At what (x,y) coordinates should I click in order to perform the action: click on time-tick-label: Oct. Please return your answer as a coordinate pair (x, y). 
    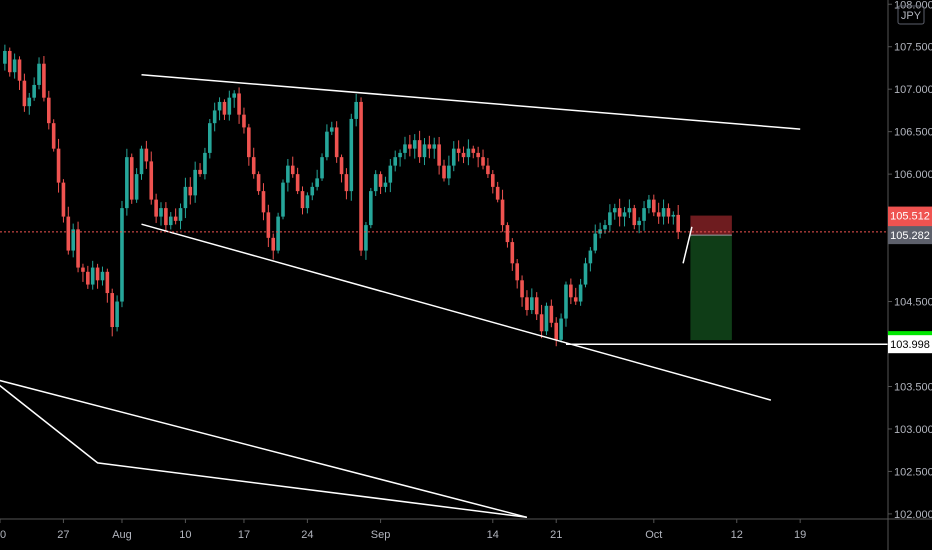
    Looking at the image, I should click on (653, 535).